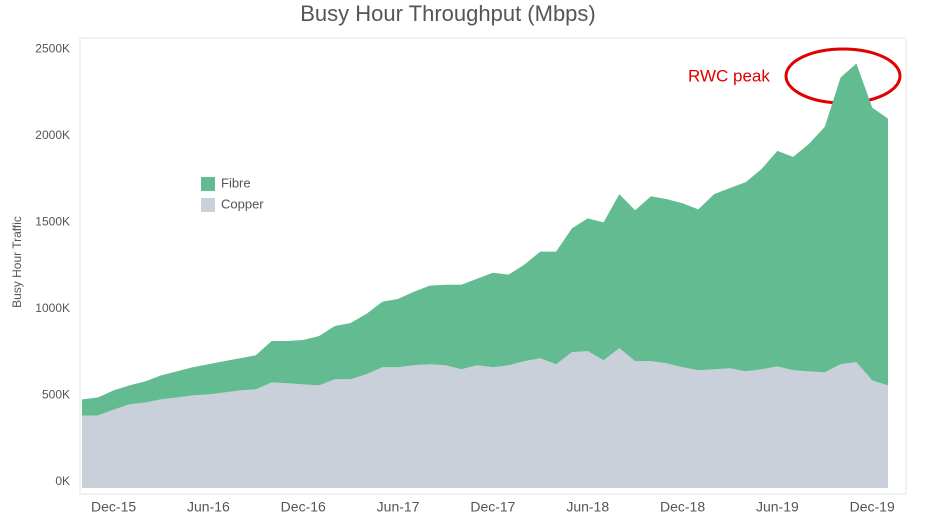 This screenshot has width=939, height=522. Describe the element at coordinates (52, 48) in the screenshot. I see `y-tick-label: 2500K` at that location.